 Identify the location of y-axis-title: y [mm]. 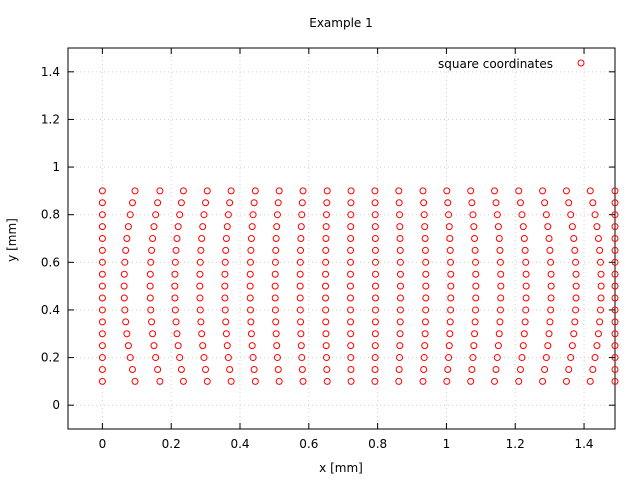
(12, 240).